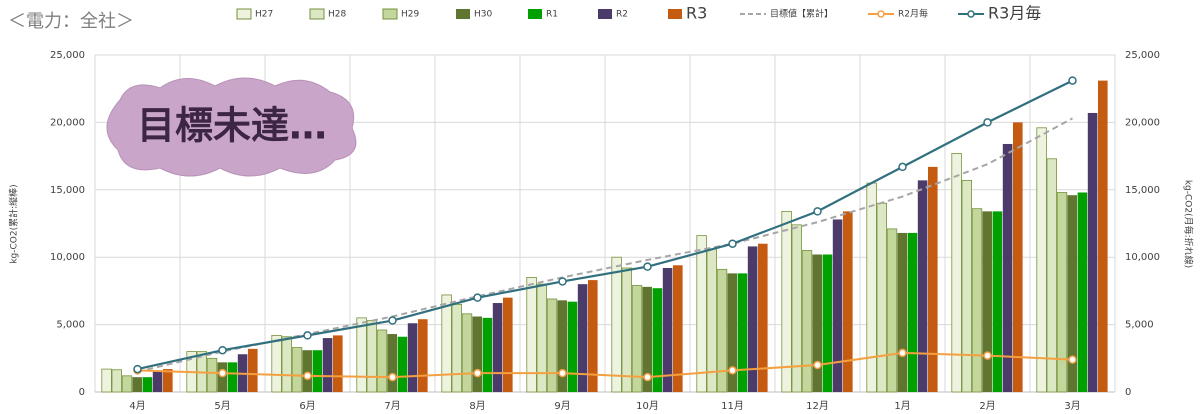 The image size is (1200, 414). I want to click on y-tick-label: 15,000, so click(67, 190).